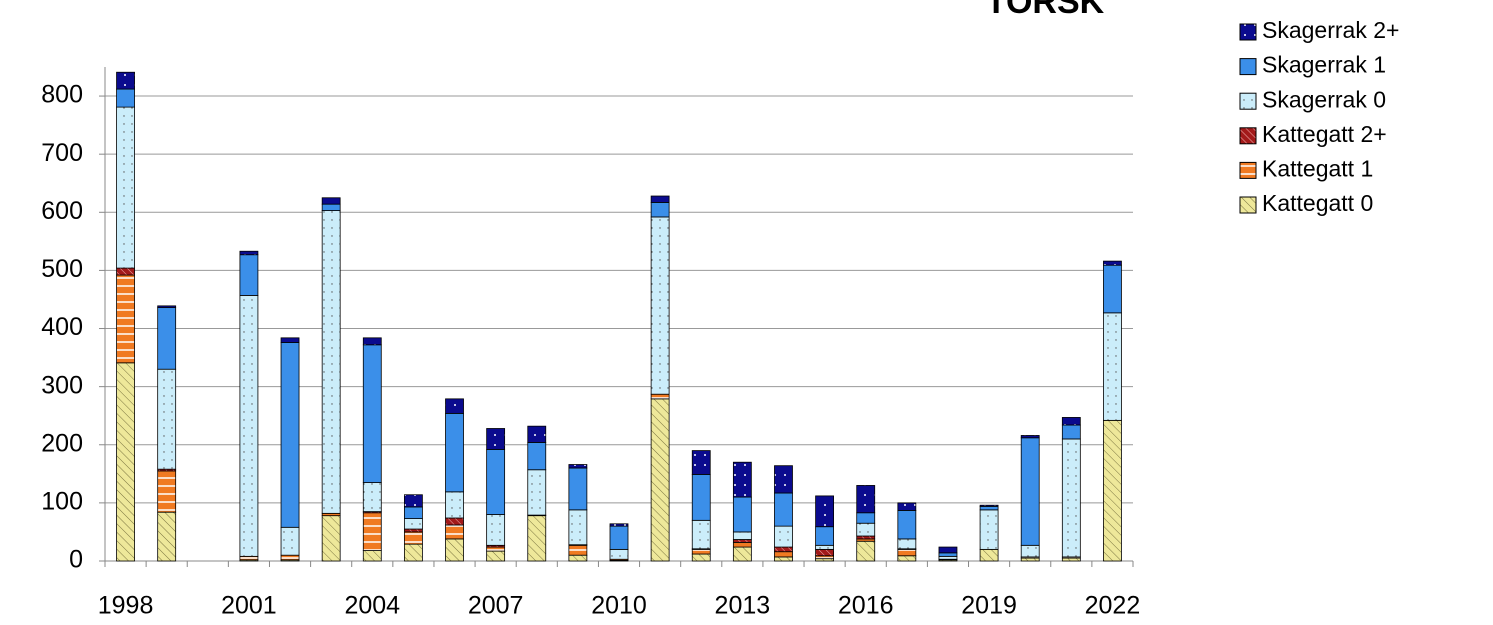  I want to click on x-tick-label: 2004, so click(372, 606).